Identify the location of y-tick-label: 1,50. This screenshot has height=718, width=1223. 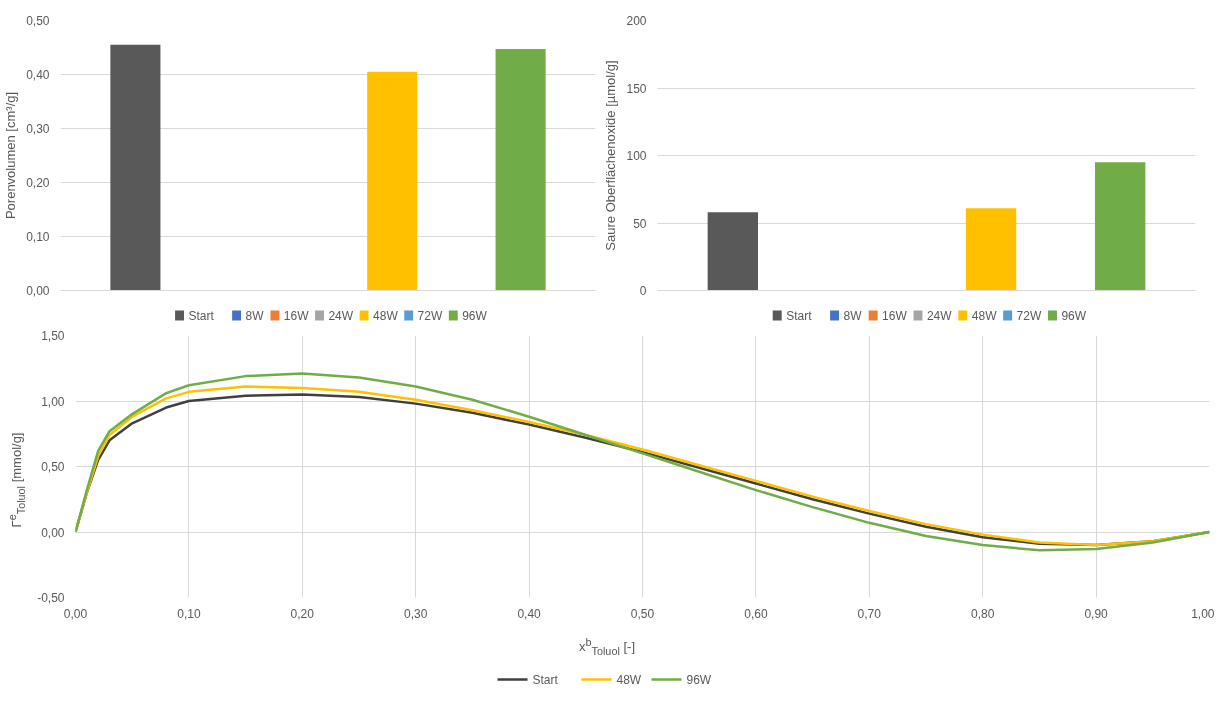
(53, 336).